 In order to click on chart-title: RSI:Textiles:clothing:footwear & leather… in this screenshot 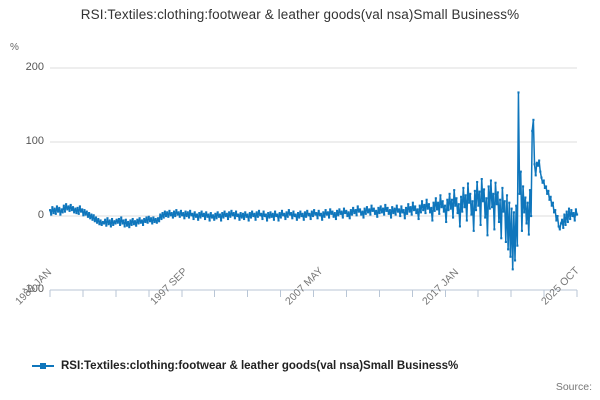, I will do `click(300, 14)`.